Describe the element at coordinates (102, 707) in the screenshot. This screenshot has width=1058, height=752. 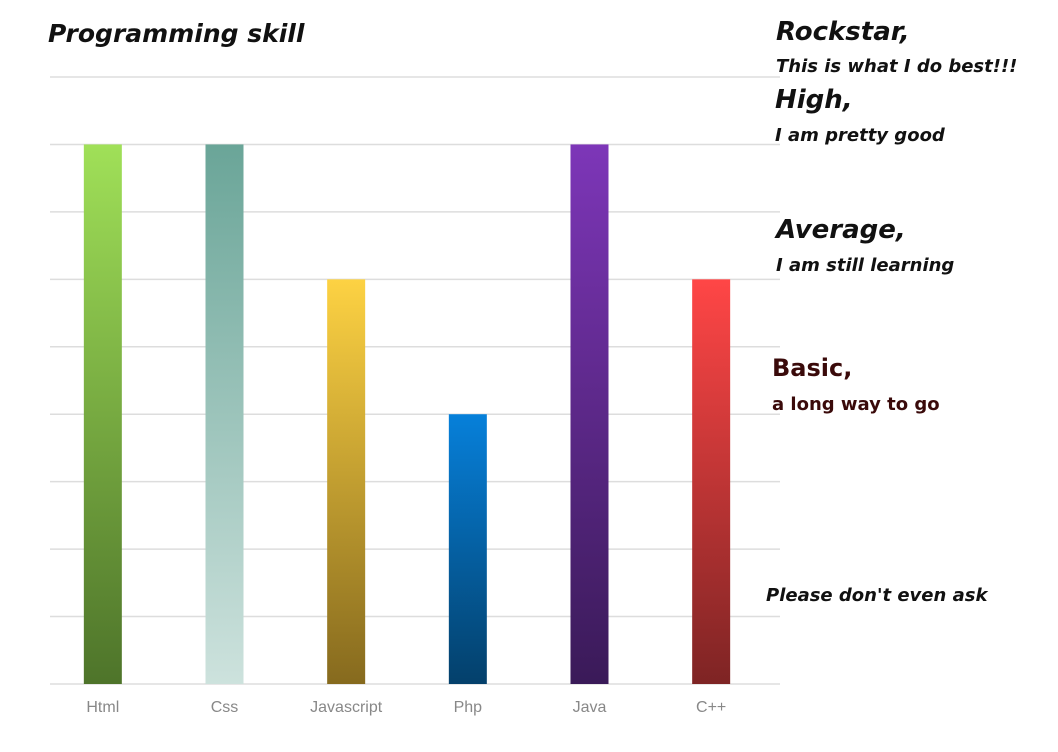
I see `x-tick-label: Html` at that location.